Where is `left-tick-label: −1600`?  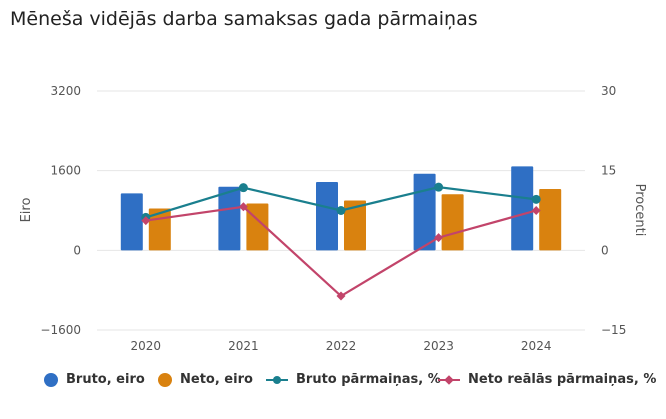
left-tick-label: −1600 is located at coordinates (60, 330).